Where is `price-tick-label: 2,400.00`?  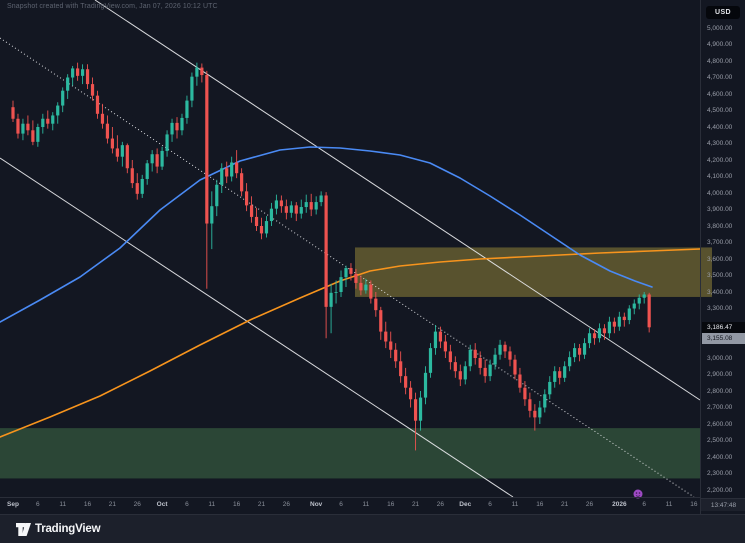 price-tick-label: 2,400.00 is located at coordinates (720, 457).